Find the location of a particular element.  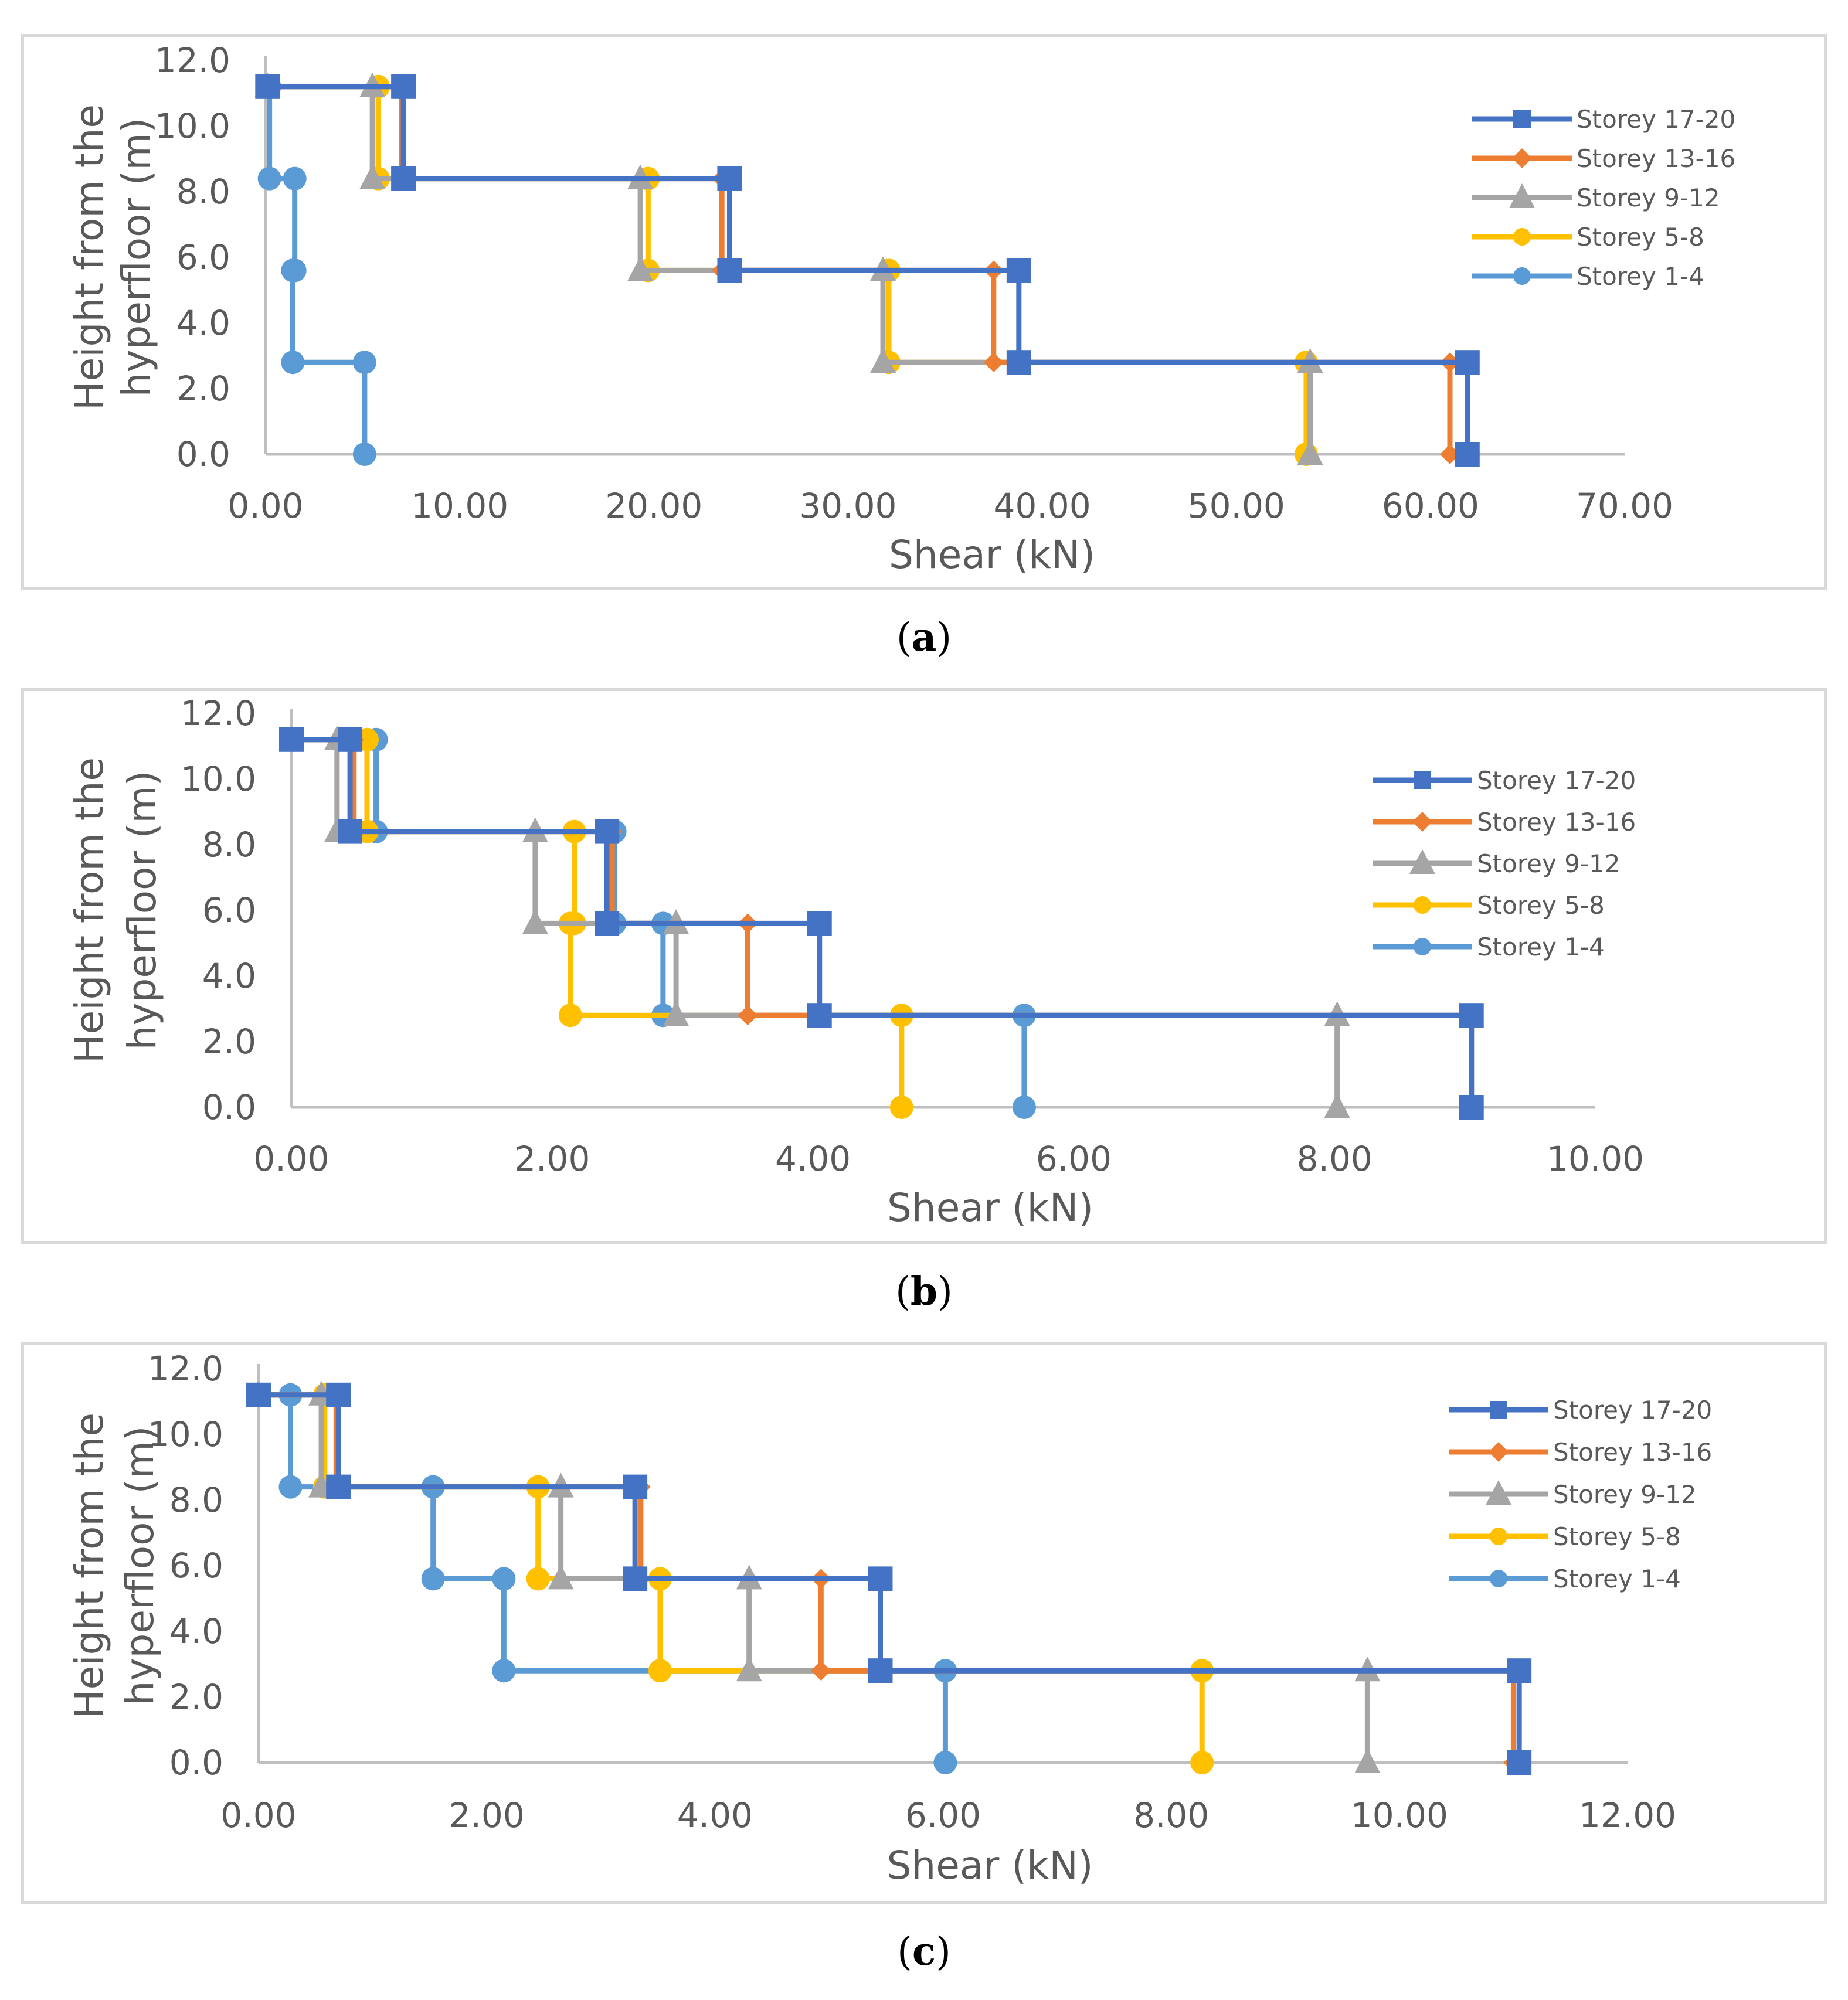

y-axis-title: Height from the is located at coordinates (90, 257).